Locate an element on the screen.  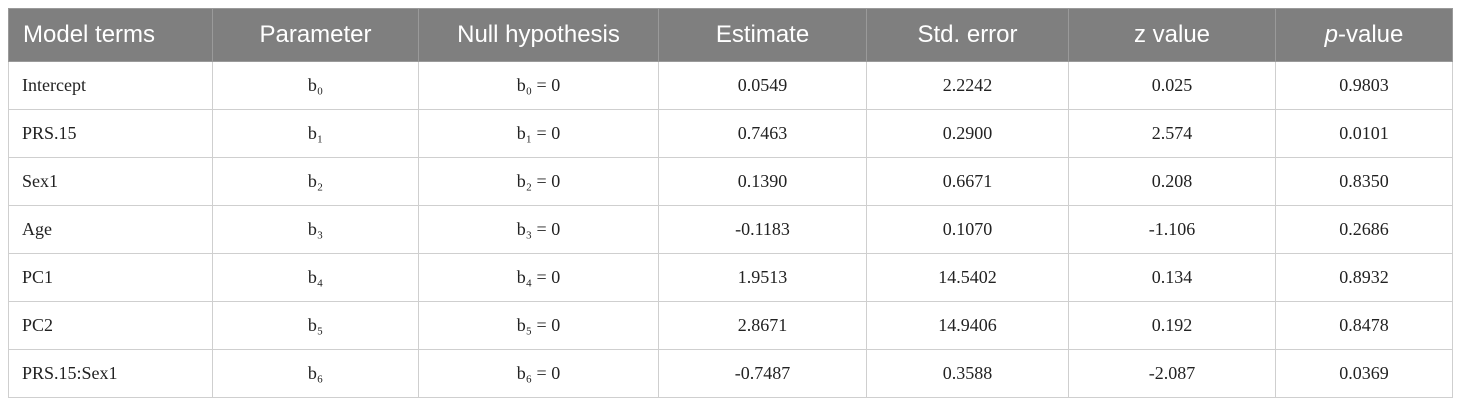
table-cell: 0.0101 is located at coordinates (1364, 133).